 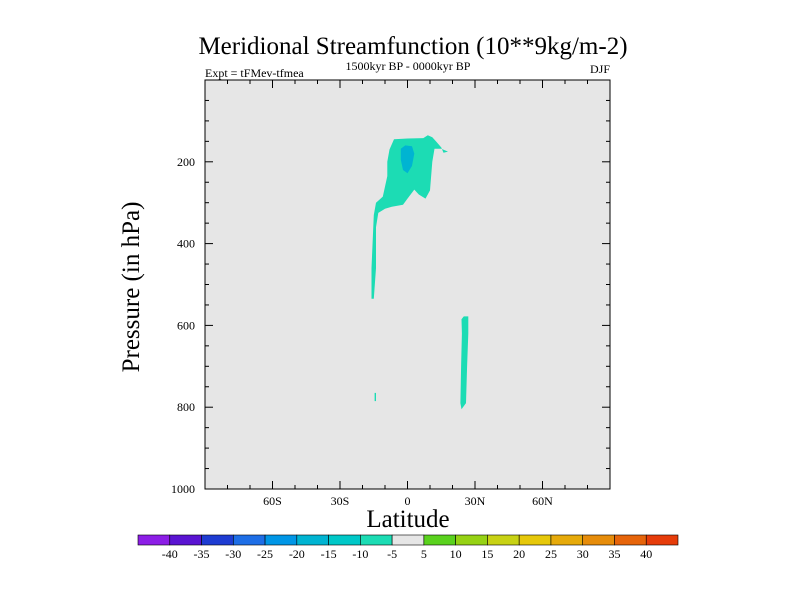 I want to click on subtitle-left: Expt = tFMev-tfmea, so click(x=254, y=73).